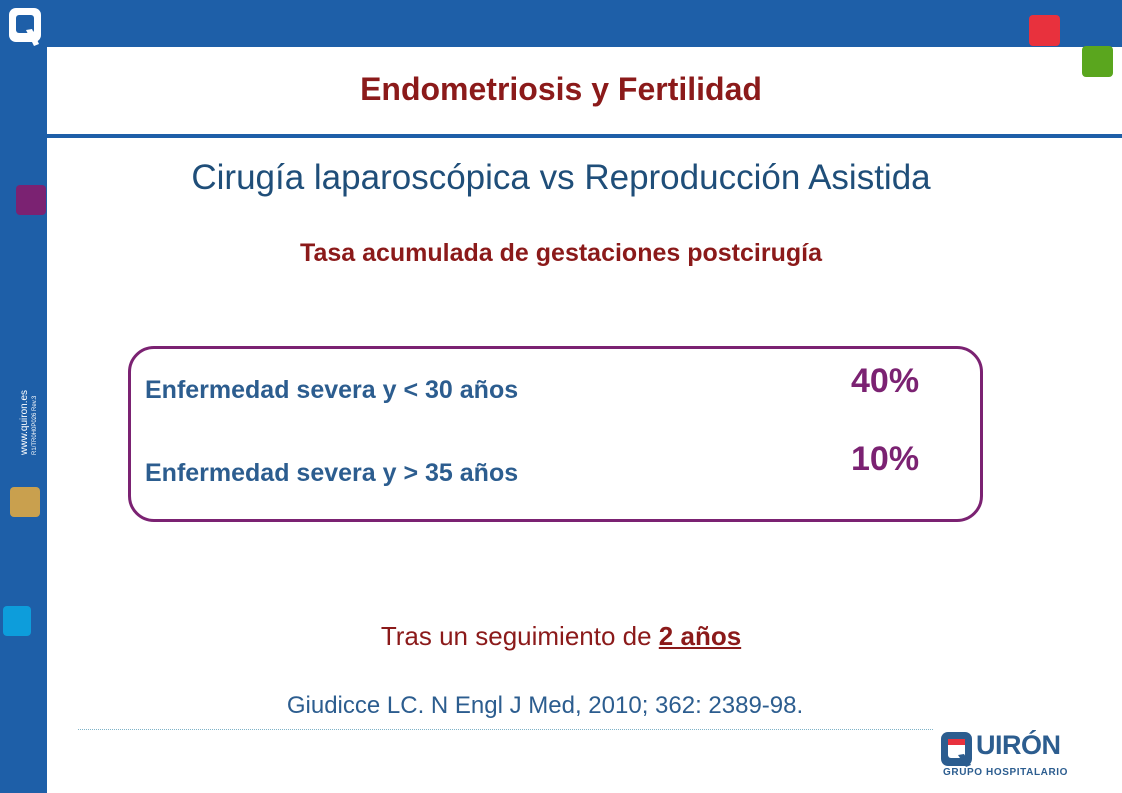 This screenshot has height=793, width=1122. Describe the element at coordinates (519, 636) in the screenshot. I see `followup-prefix: Tras un seguimiento de` at that location.